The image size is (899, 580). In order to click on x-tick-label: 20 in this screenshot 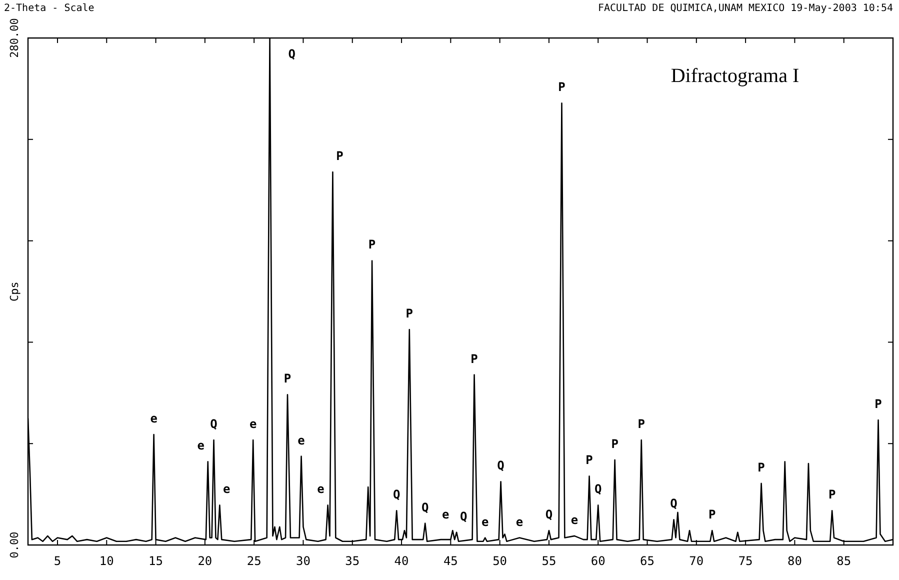, I will do `click(205, 561)`.